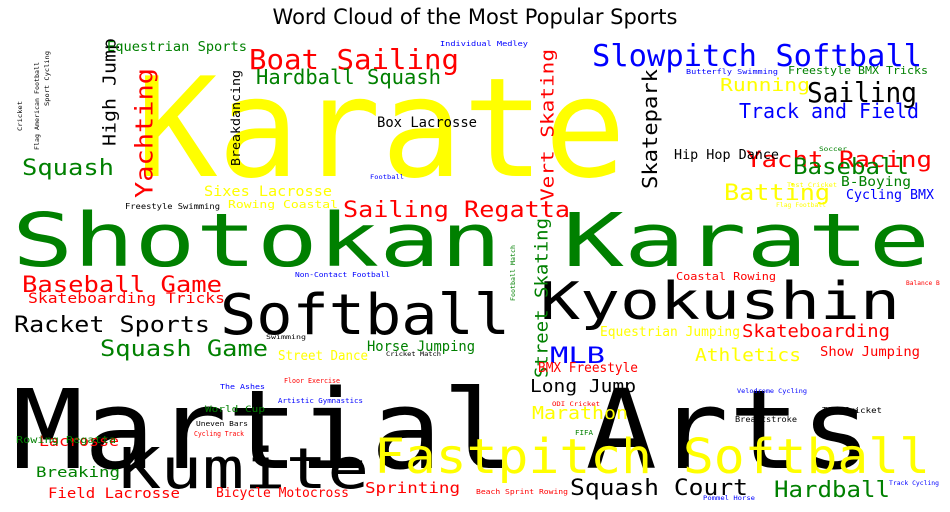 This screenshot has height=512, width=950. What do you see at coordinates (583, 386) in the screenshot?
I see `word-long-jump: Long Jump` at bounding box center [583, 386].